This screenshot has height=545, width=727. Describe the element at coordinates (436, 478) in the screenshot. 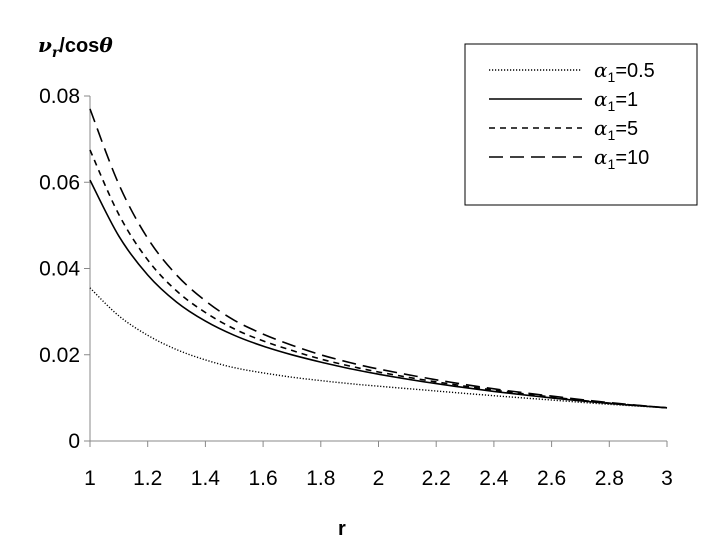

I see `x-tick-label: 2.2` at that location.